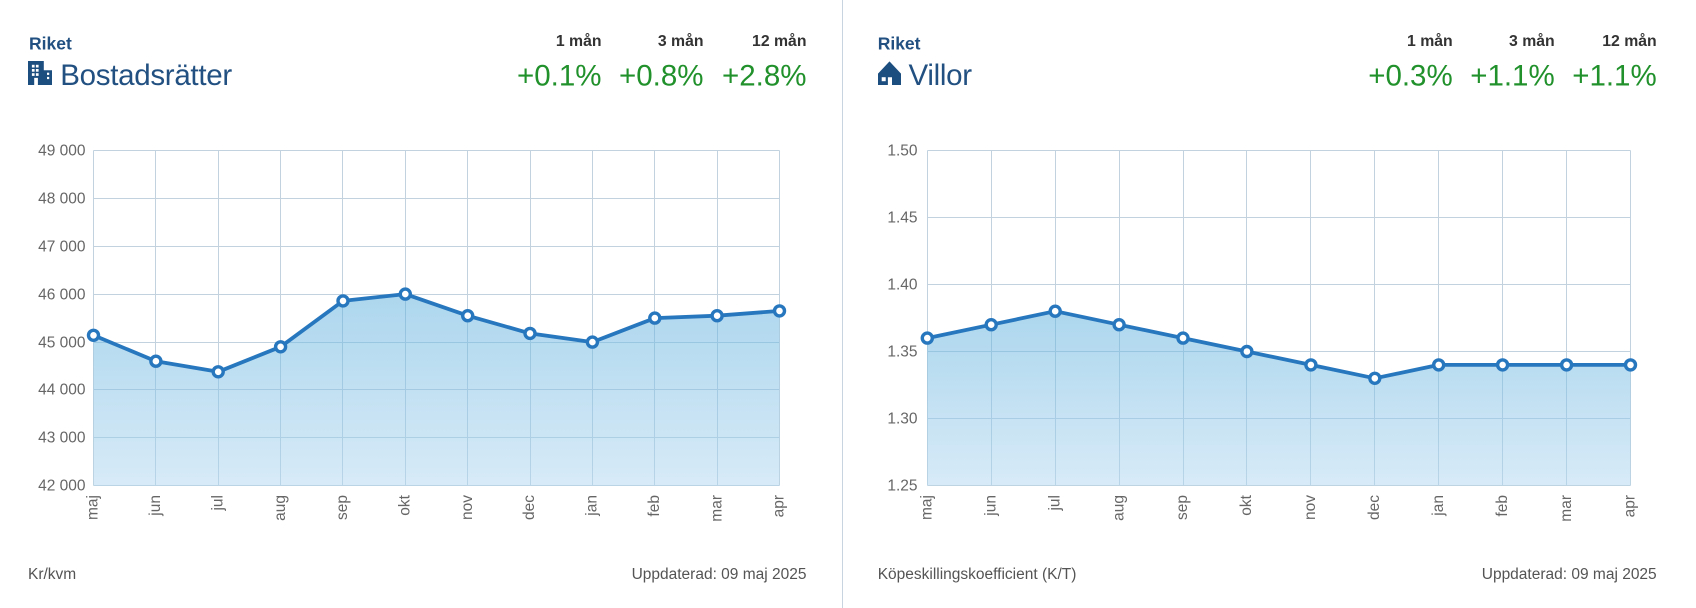 The width and height of the screenshot is (1696, 608). Describe the element at coordinates (62, 247) in the screenshot. I see `svg-text: 47 000` at that location.